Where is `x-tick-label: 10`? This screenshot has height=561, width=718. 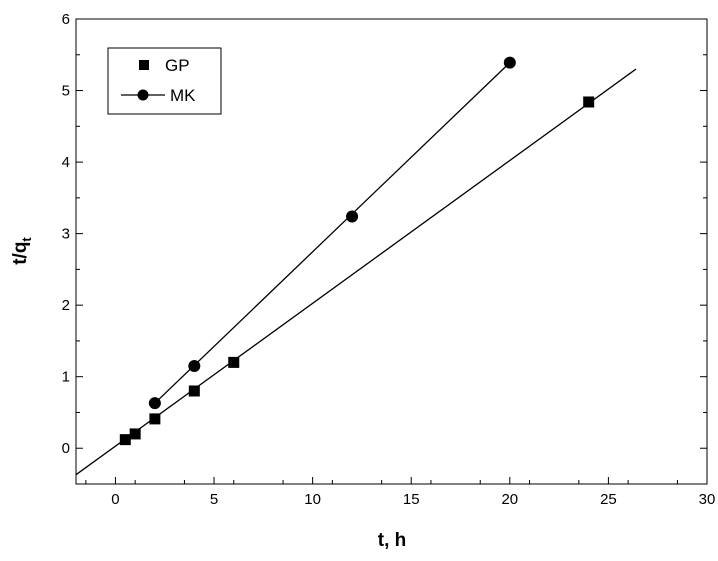
x-tick-label: 10 is located at coordinates (312, 499).